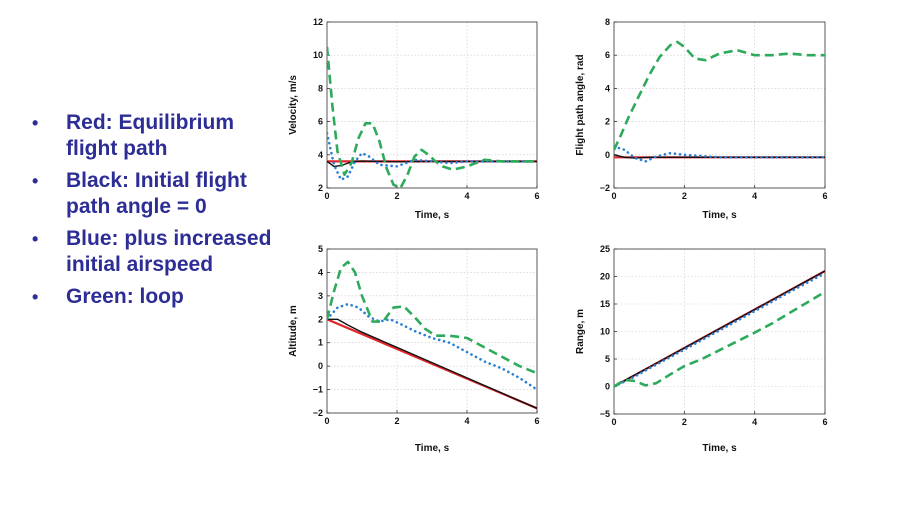 The image size is (898, 517). I want to click on legend-bullet-text: Blue: plus increased initial airspeed, so click(169, 251).